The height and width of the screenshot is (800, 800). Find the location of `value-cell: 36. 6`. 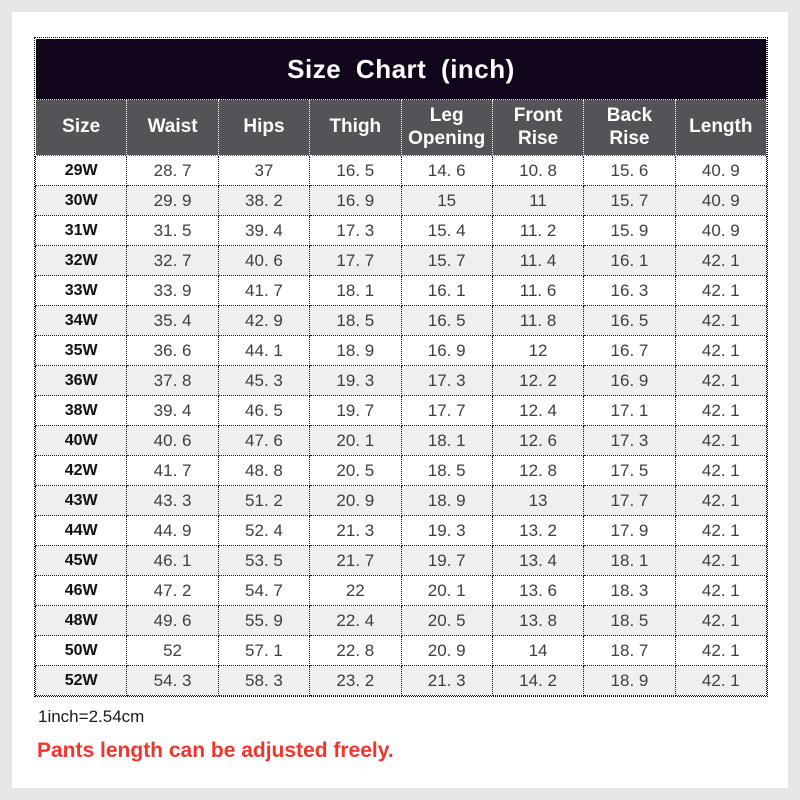

value-cell: 36. 6 is located at coordinates (172, 350).